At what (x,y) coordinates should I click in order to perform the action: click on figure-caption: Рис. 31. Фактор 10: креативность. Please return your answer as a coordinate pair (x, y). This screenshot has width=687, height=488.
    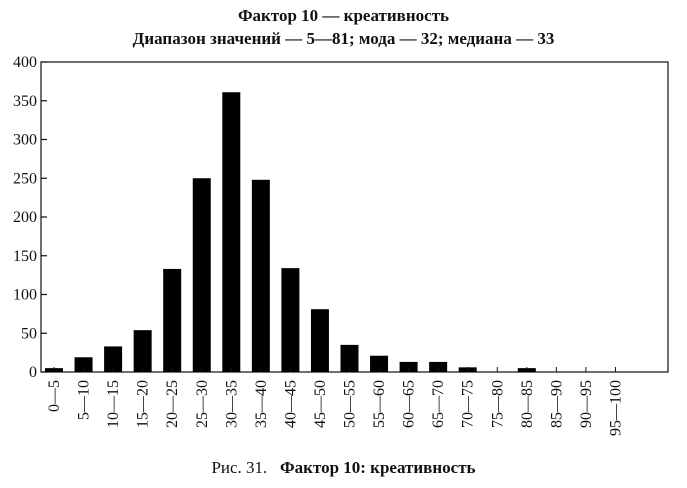
    Looking at the image, I should click on (343, 468).